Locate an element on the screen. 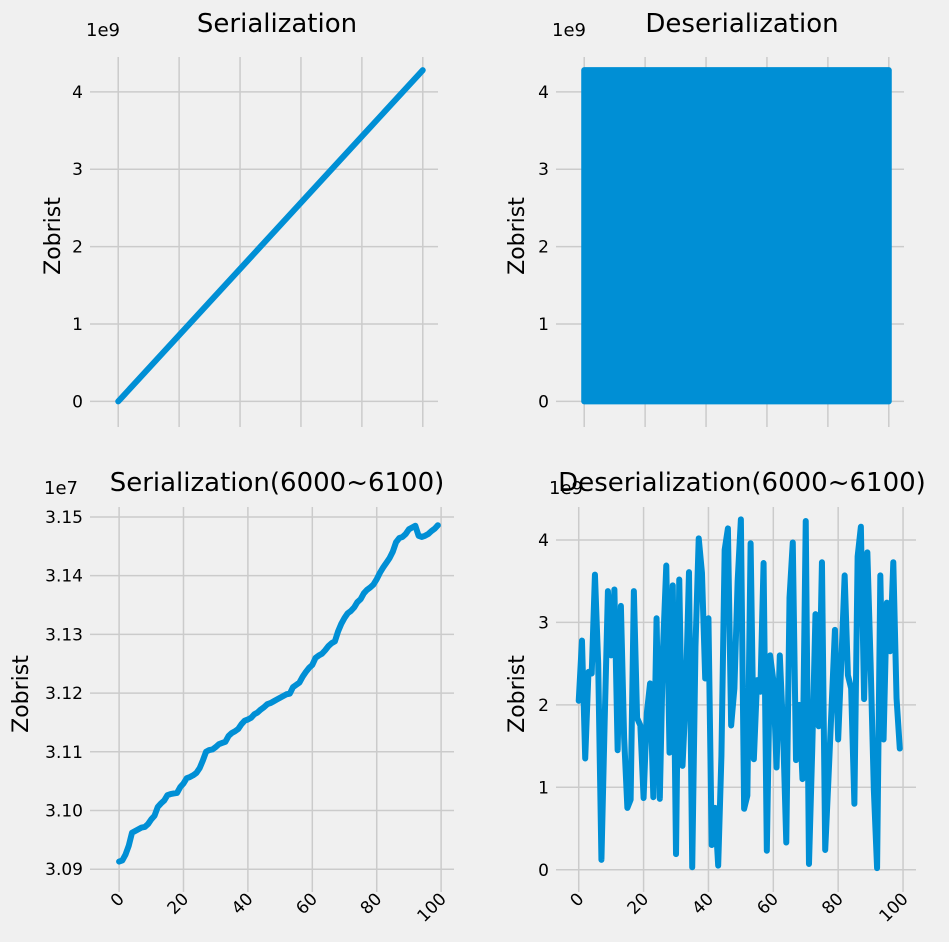 Image resolution: width=949 pixels, height=942 pixels. y-tick-label: 3.13 is located at coordinates (64, 635).